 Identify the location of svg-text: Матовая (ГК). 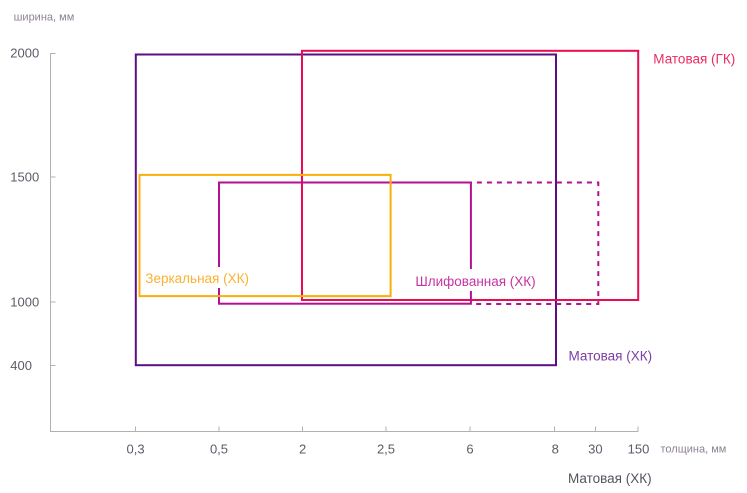
(694, 59).